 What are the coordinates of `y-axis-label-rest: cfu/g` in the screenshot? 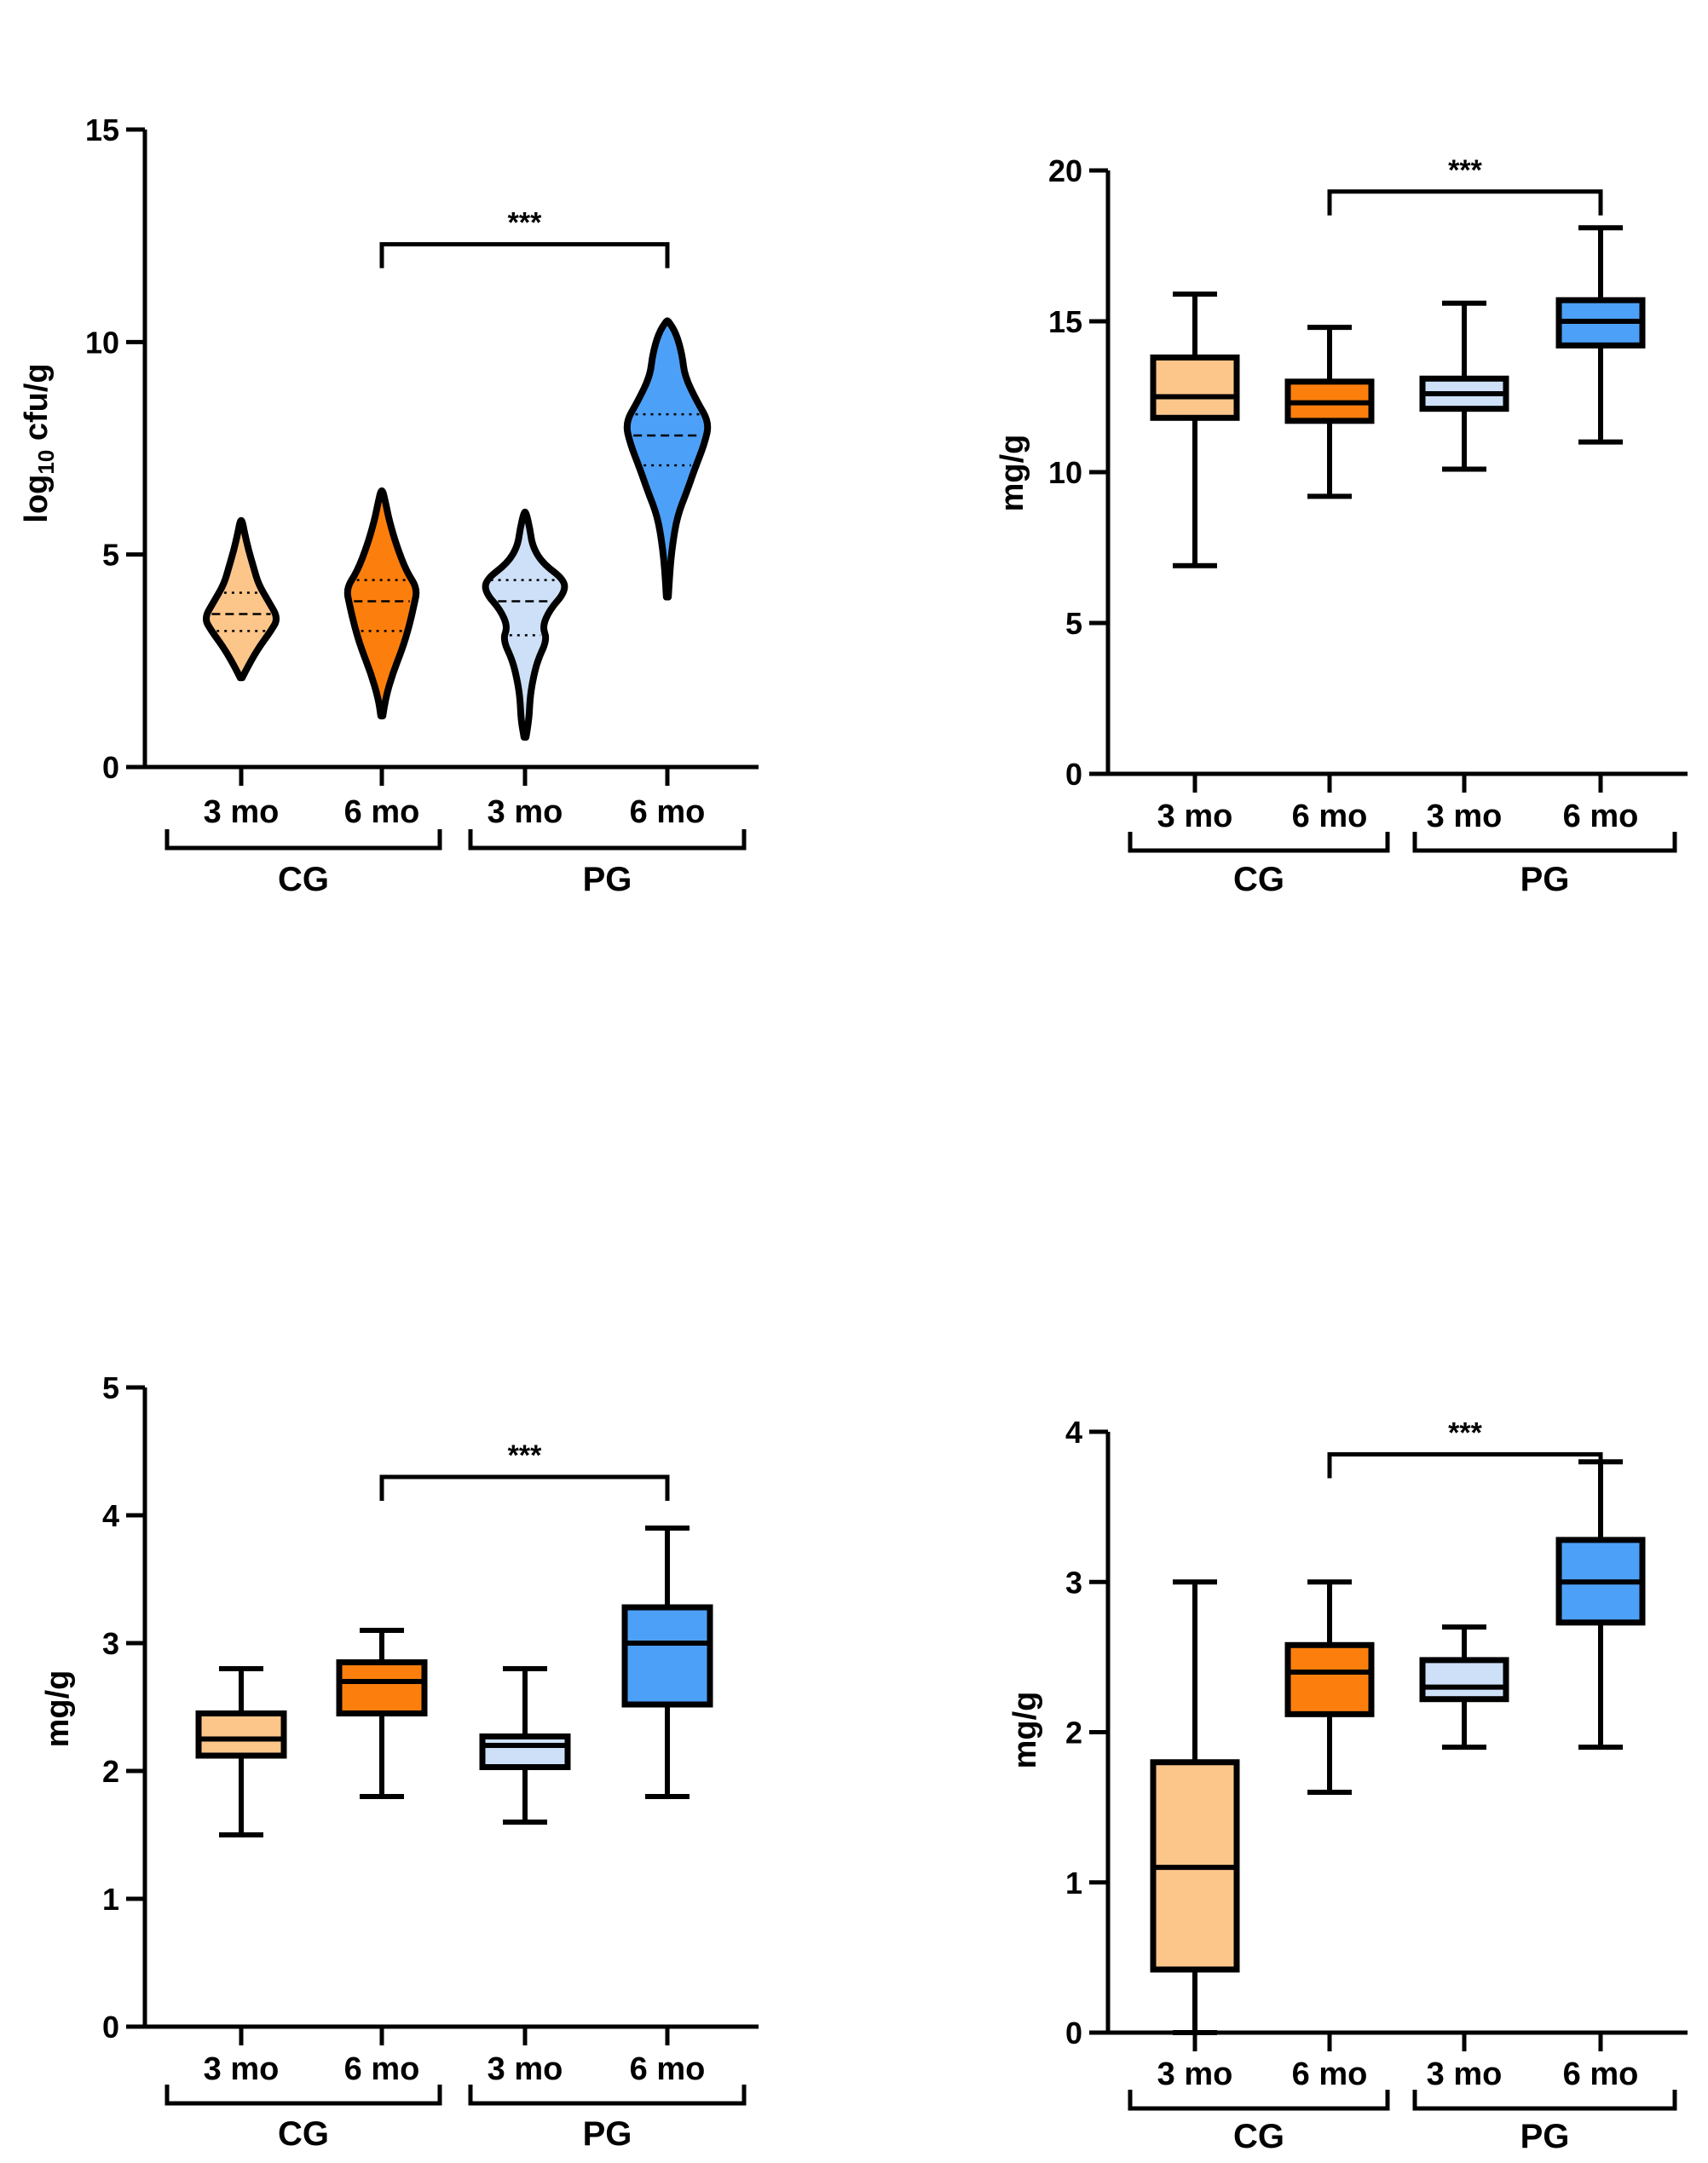 It's located at (37, 406).